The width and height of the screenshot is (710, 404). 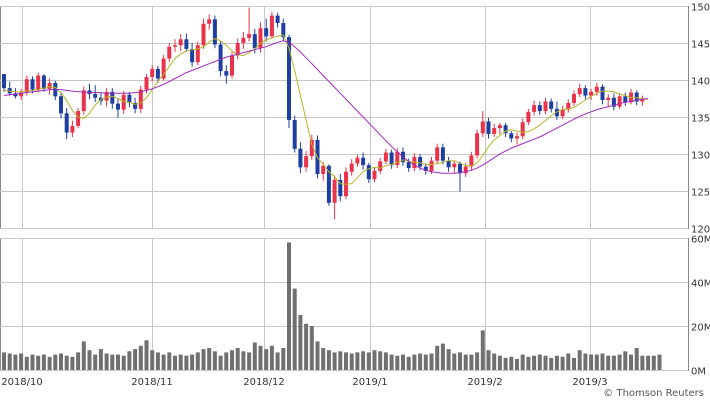 What do you see at coordinates (653, 393) in the screenshot?
I see `attribution-text: © Thomson Reuters` at bounding box center [653, 393].